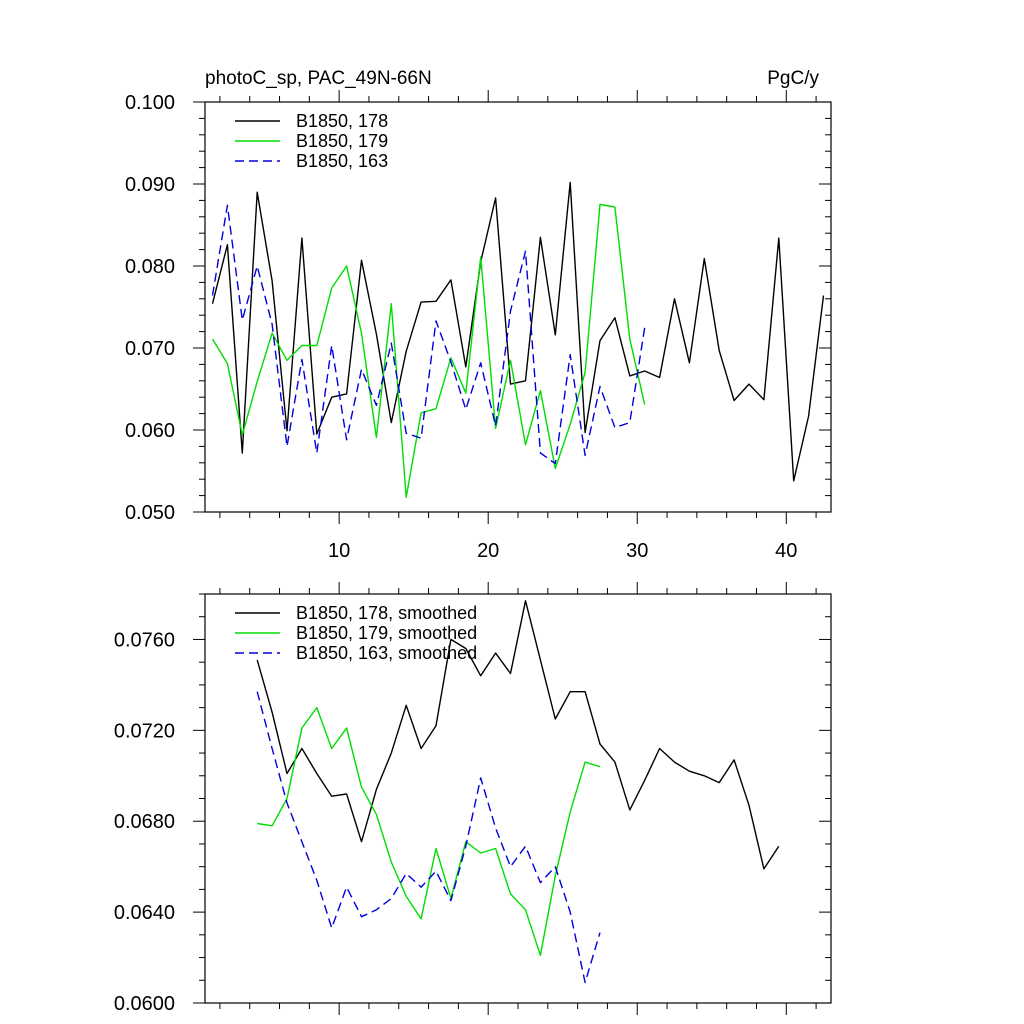 This screenshot has width=1024, height=1024. Describe the element at coordinates (342, 121) in the screenshot. I see `legend-label-1: B1850, 178` at that location.